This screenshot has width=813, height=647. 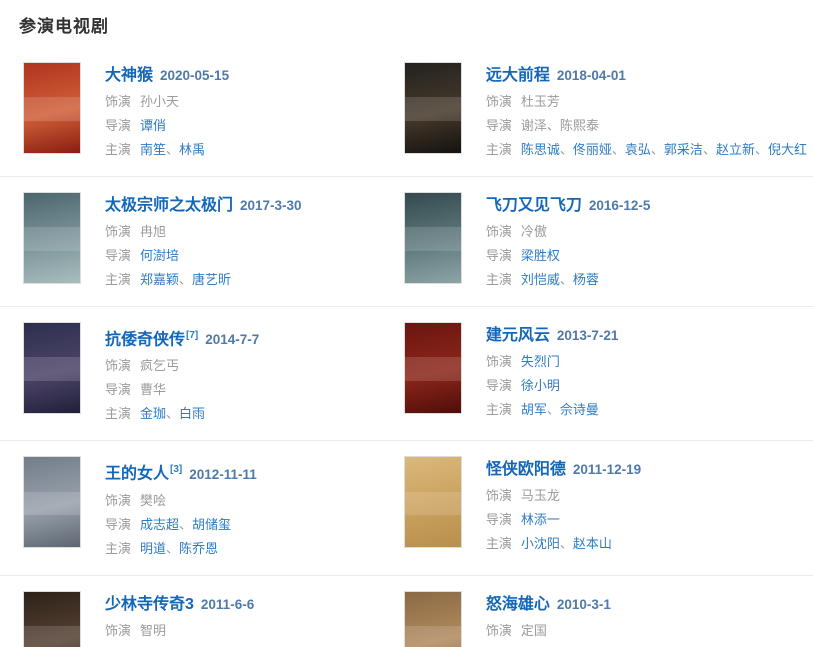 I want to click on person-link: 刘恺威, so click(x=540, y=279).